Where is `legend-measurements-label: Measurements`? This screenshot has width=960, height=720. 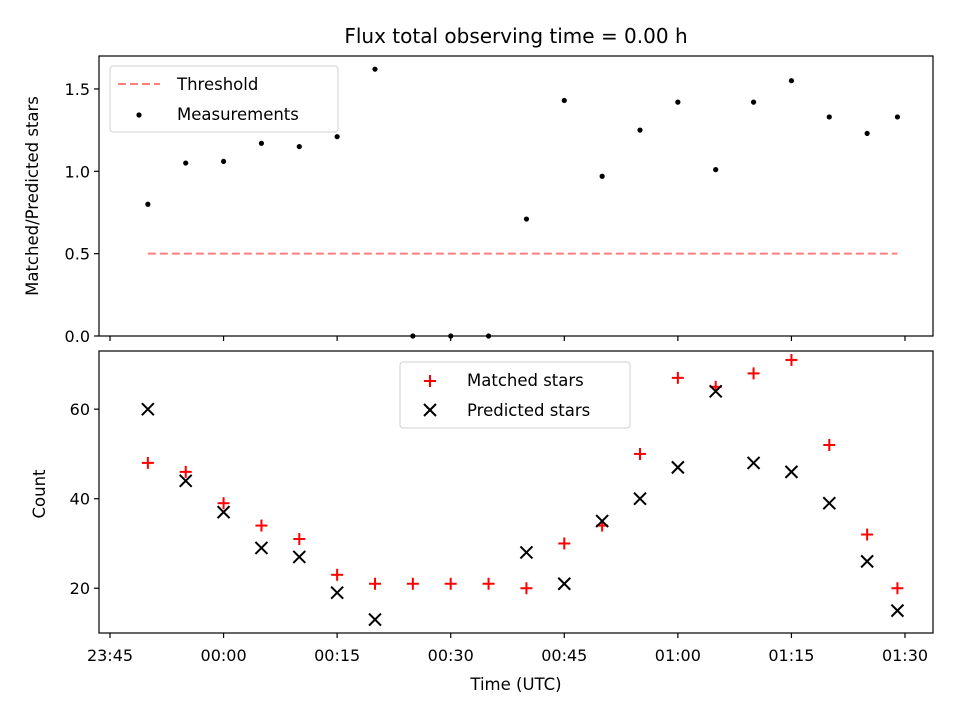
legend-measurements-label: Measurements is located at coordinates (238, 114).